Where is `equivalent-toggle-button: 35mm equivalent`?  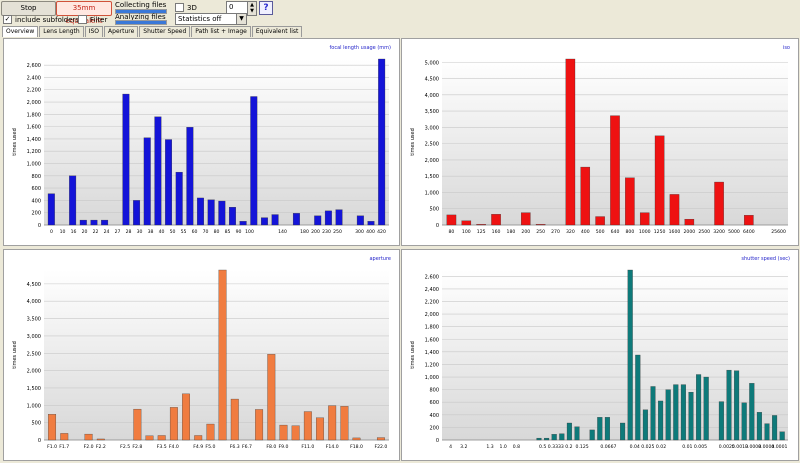 equivalent-toggle-button: 35mm equivalent is located at coordinates (84, 13).